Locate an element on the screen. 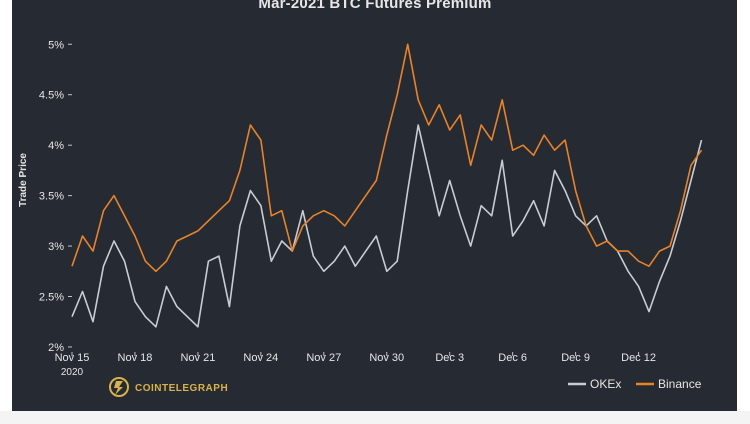 Image resolution: width=750 pixels, height=424 pixels. y-axis-label: Trade Price is located at coordinates (23, 180).